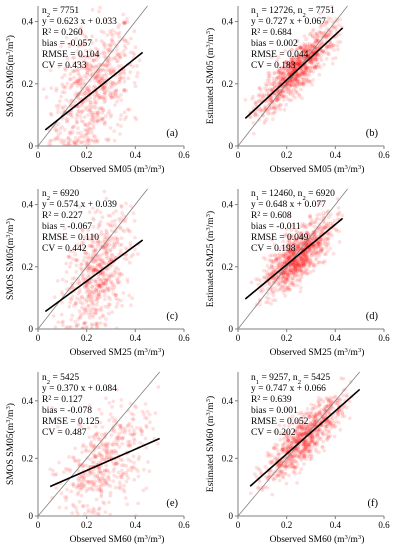 Image resolution: width=406 pixels, height=550 pixels. I want to click on x-tick-label: 0.4, so click(336, 338).